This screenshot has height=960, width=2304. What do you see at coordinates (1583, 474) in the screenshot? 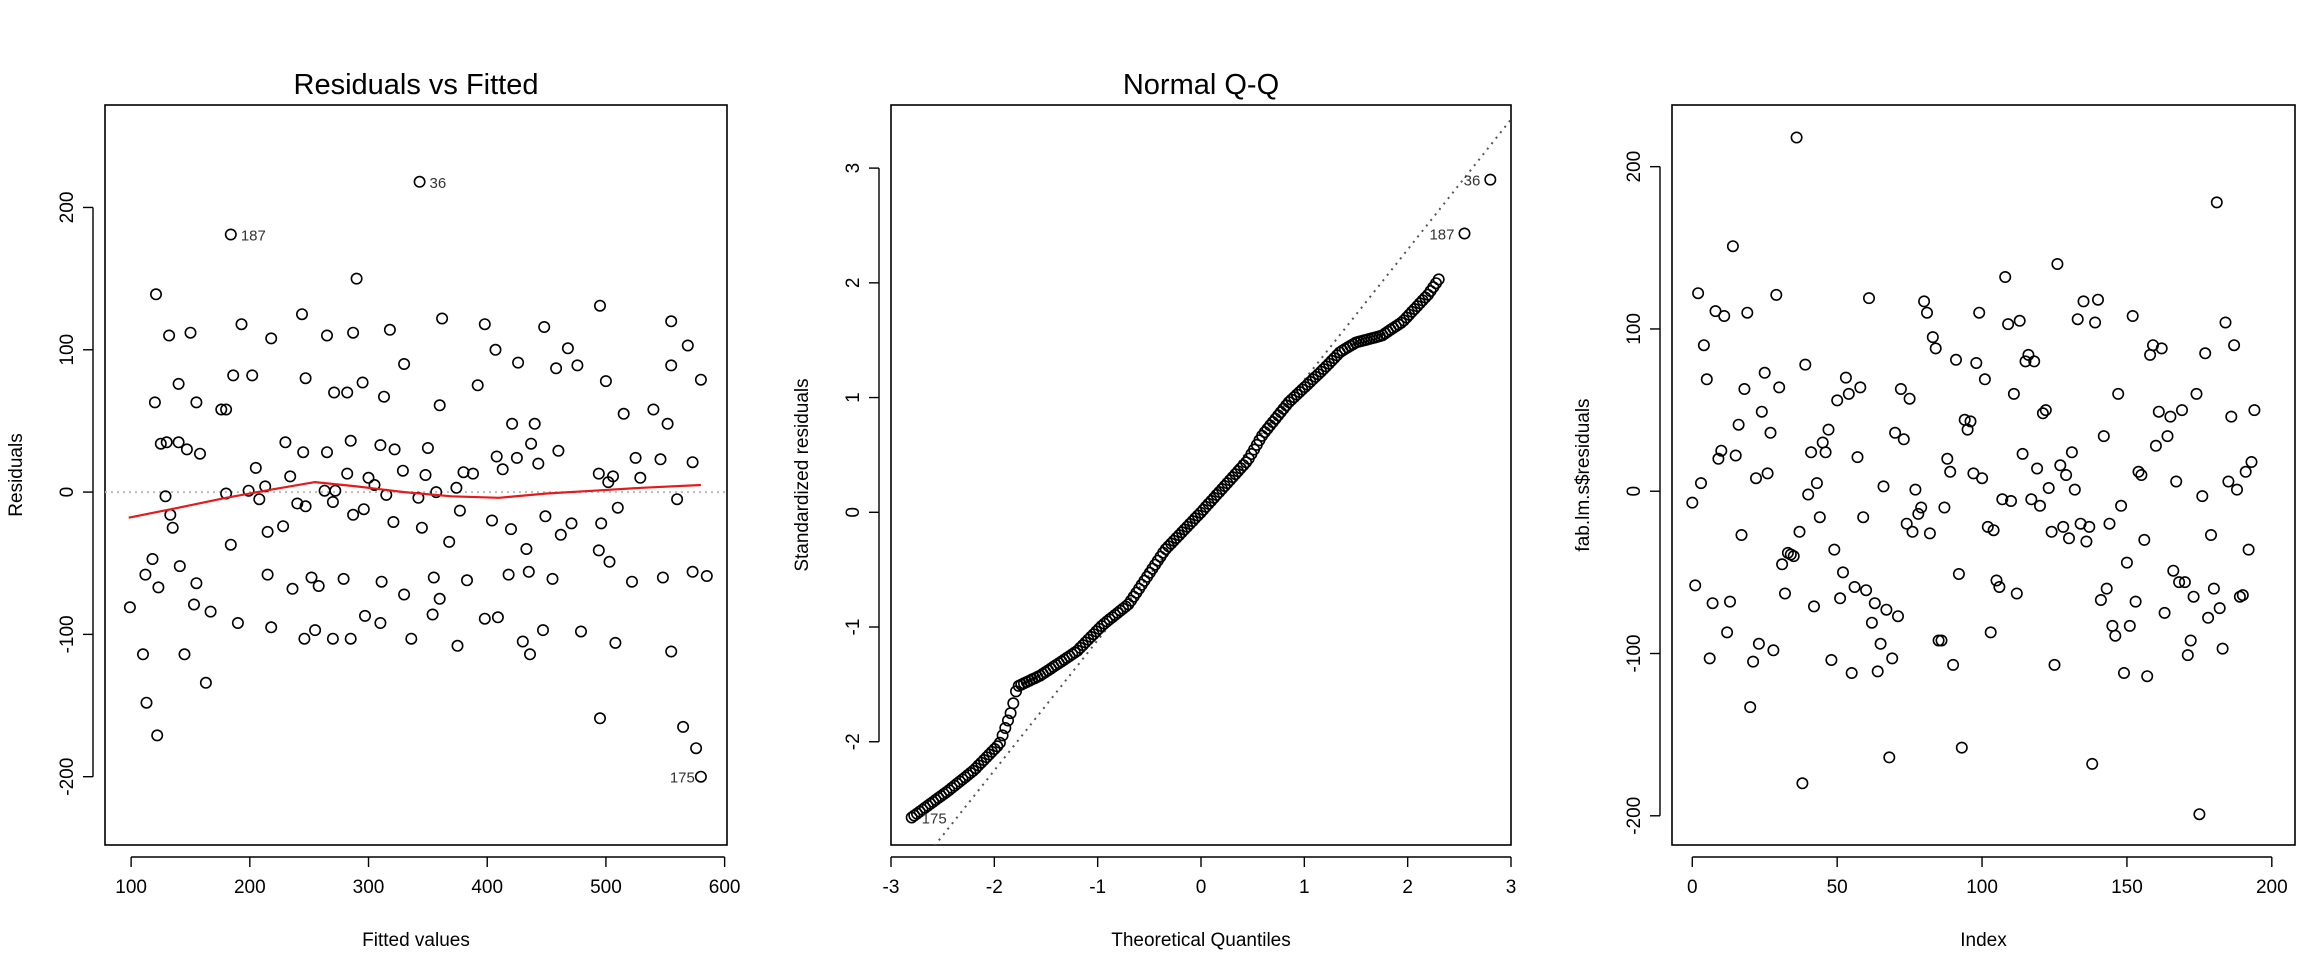
I see `y-axis-label: fab.lm.s$residuals` at bounding box center [1583, 474].